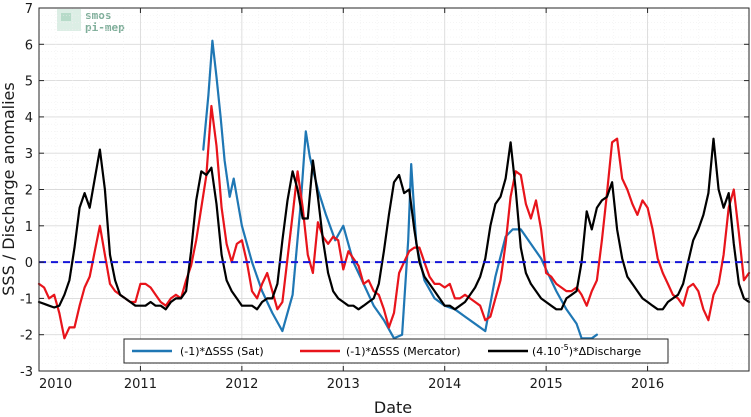 This screenshot has height=417, width=751. What do you see at coordinates (66, 17) in the screenshot?
I see `logo-mark-inner` at bounding box center [66, 17].